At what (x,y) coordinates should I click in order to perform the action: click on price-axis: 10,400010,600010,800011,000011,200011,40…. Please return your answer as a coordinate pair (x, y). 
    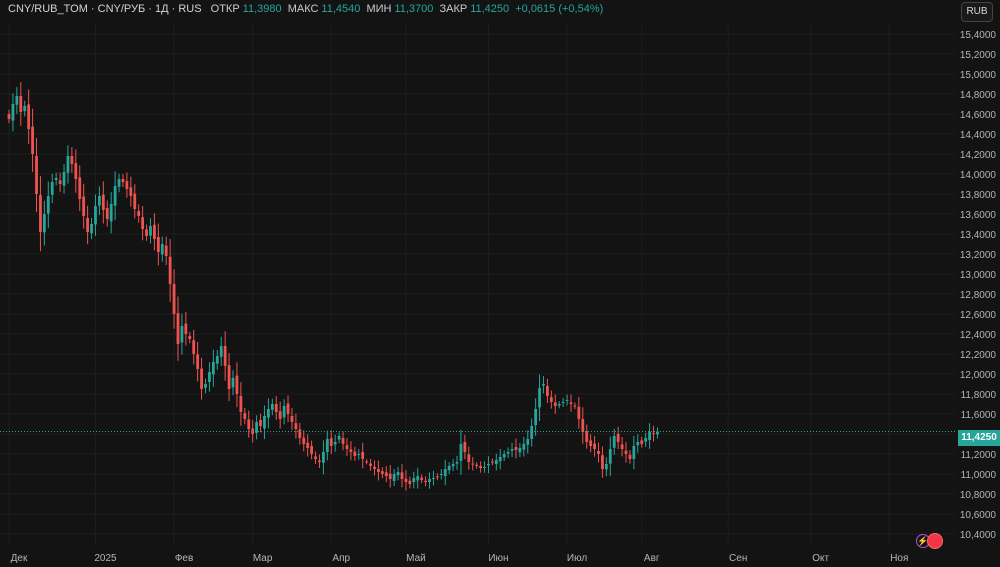
    Looking at the image, I should click on (978, 285).